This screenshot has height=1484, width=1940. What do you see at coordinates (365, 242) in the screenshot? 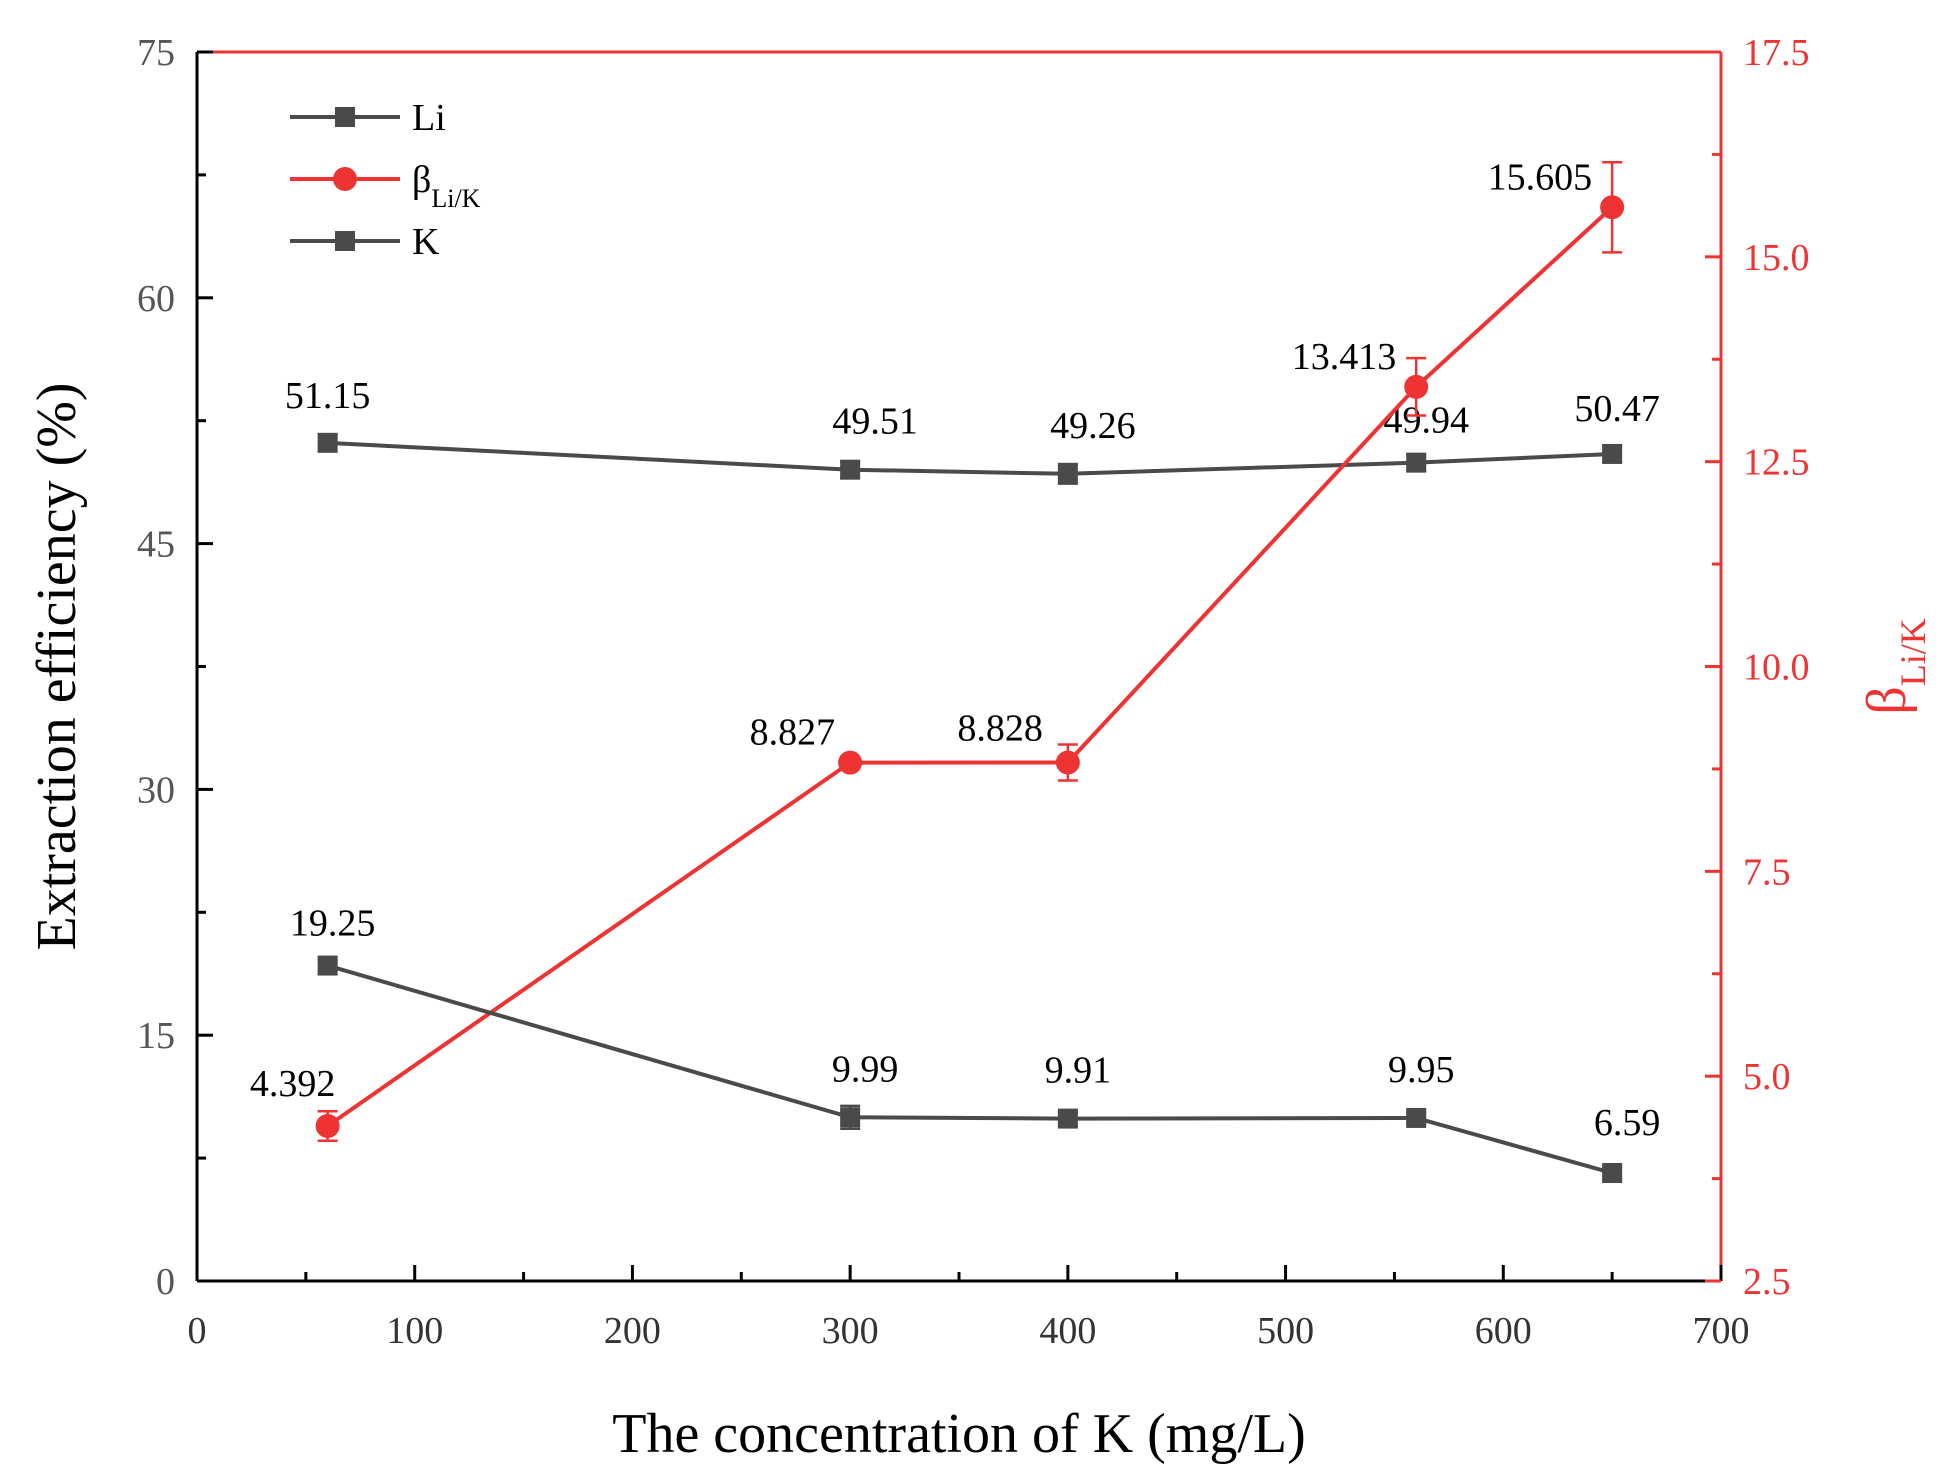
I see `legend-item: K` at bounding box center [365, 242].